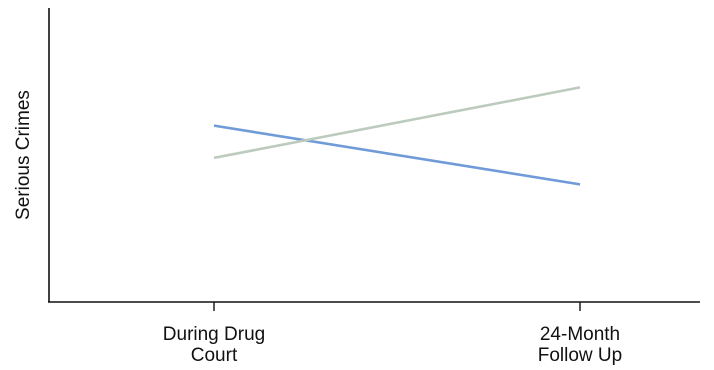 This screenshot has width=714, height=370. I want to click on y-axis-label: Serious Crimes, so click(23, 155).